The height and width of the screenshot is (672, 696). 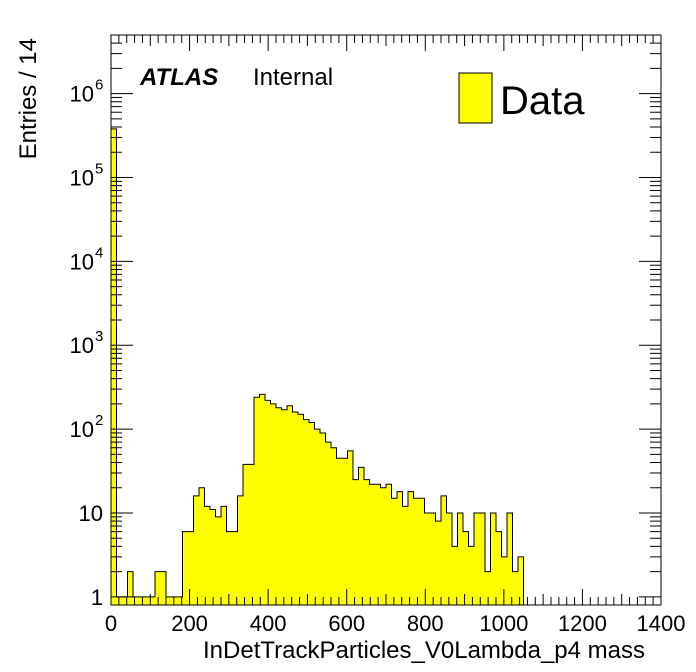 What do you see at coordinates (582, 623) in the screenshot?
I see `x-tick-label: 1200` at bounding box center [582, 623].